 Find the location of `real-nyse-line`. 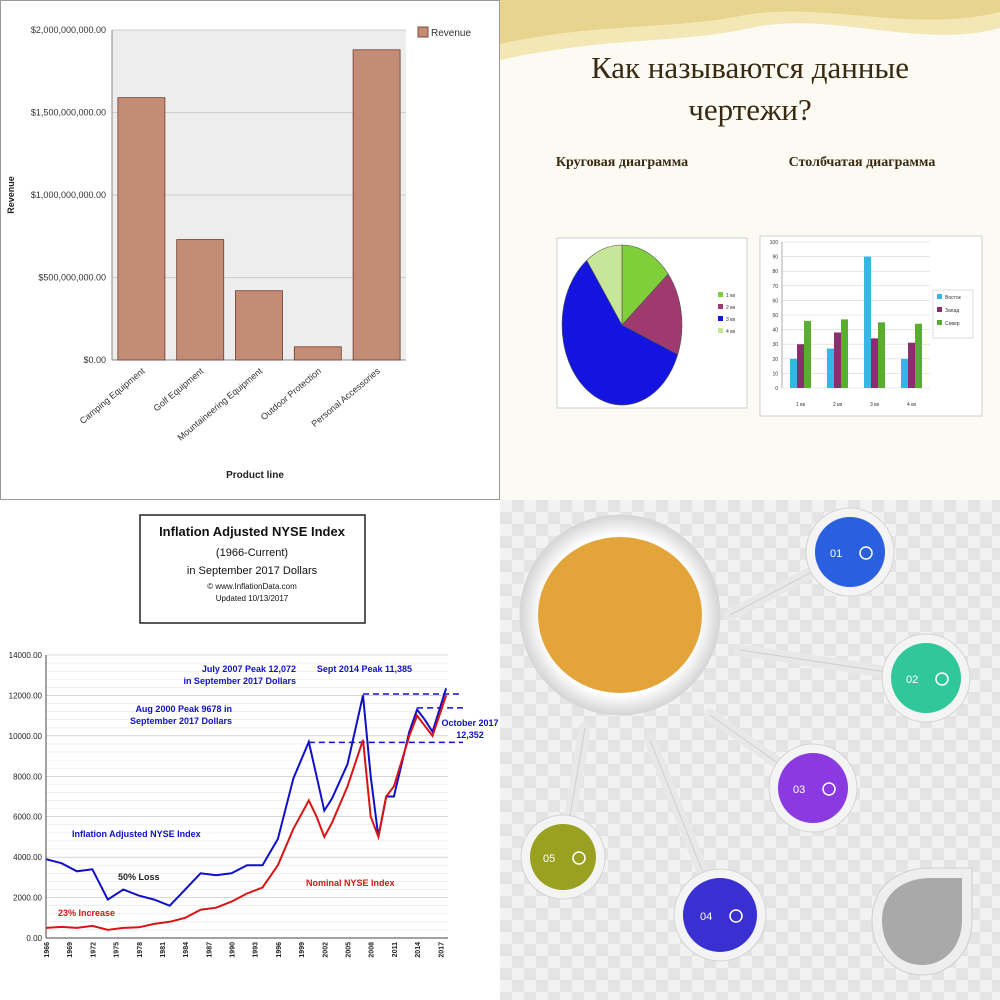

real-nyse-line is located at coordinates (246, 797).